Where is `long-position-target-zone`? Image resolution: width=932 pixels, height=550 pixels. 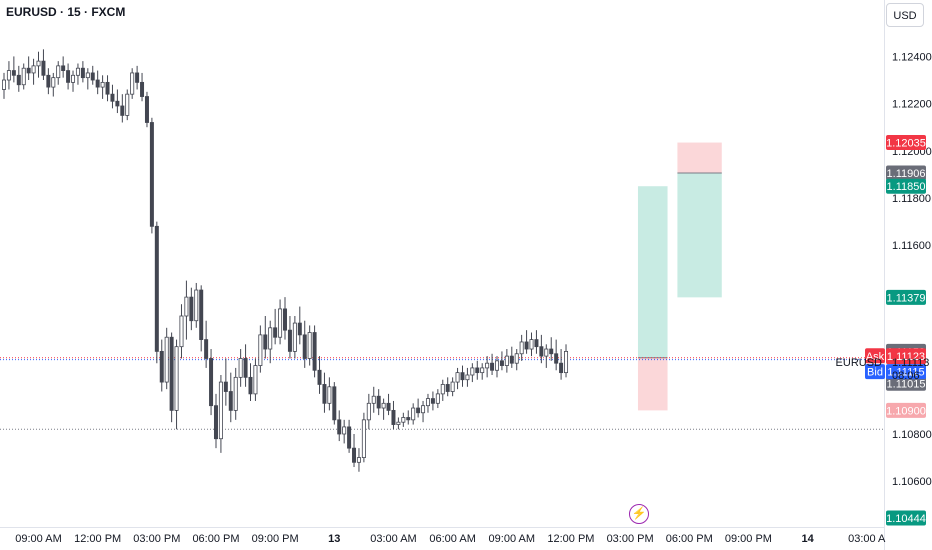
long-position-target-zone is located at coordinates (652, 272).